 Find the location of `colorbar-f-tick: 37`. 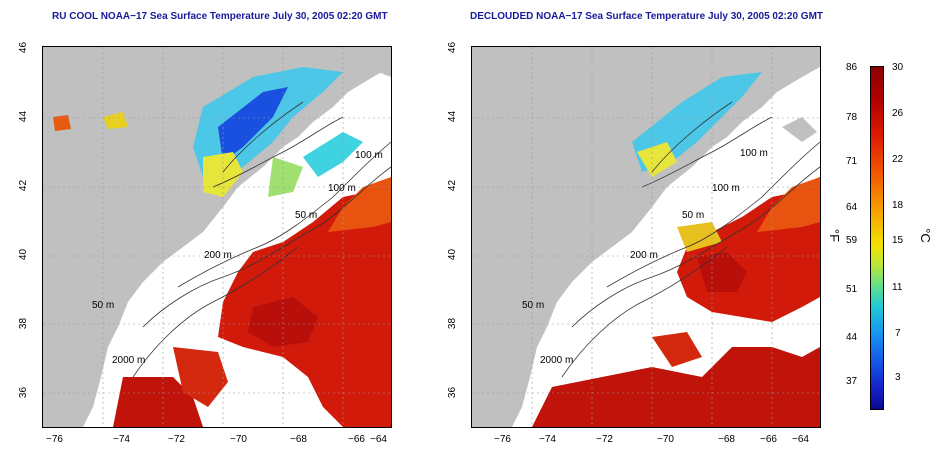

colorbar-f-tick: 37 is located at coordinates (852, 381).